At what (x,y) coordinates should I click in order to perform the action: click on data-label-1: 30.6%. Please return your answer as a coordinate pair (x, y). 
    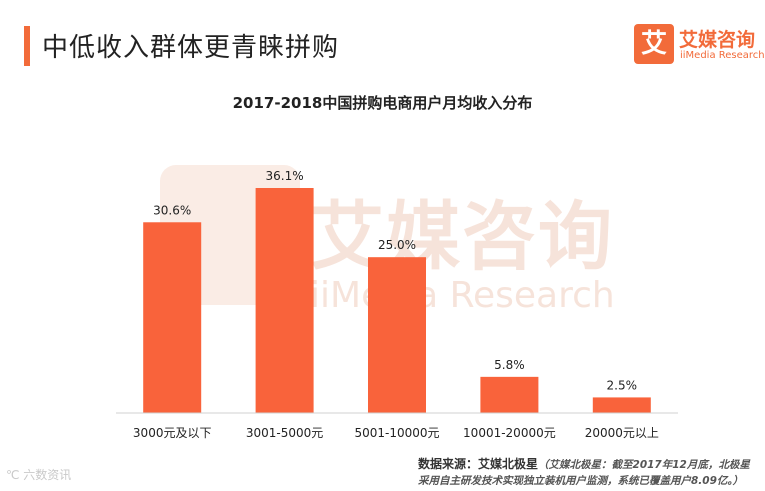
    Looking at the image, I should click on (172, 210).